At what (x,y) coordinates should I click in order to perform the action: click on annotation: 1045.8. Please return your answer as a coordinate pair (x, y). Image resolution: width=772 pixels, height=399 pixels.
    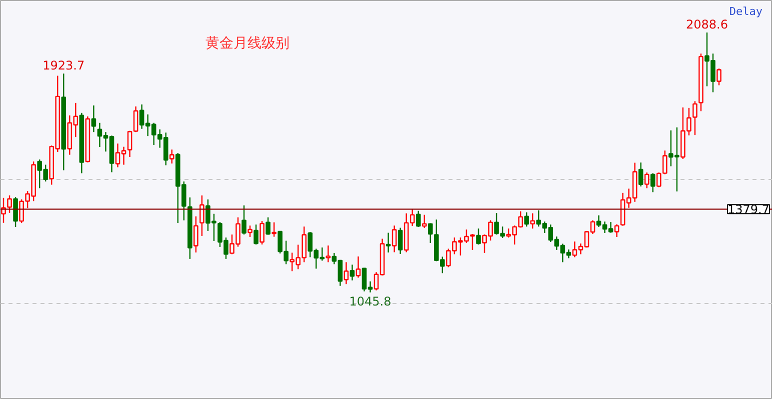
    Looking at the image, I should click on (370, 301).